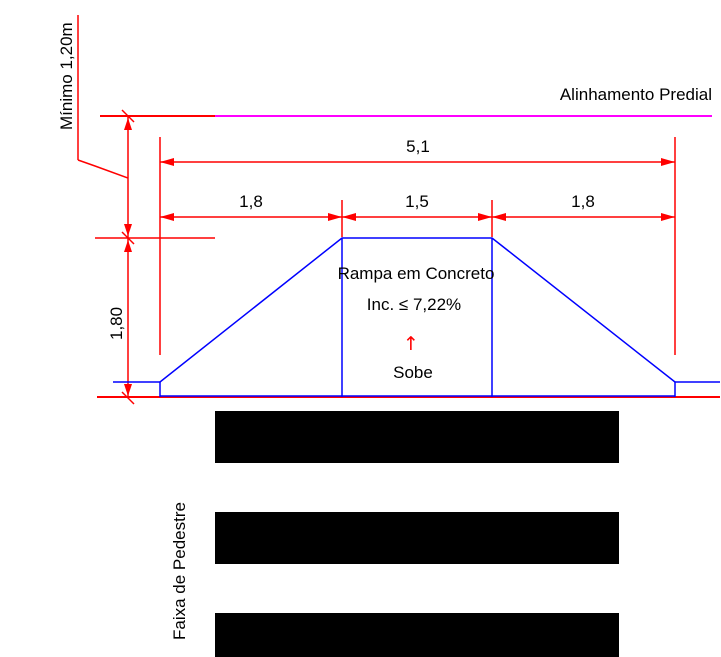 The image size is (721, 657). Describe the element at coordinates (155, 257) in the screenshot. I see `vertical-dimension` at that location.